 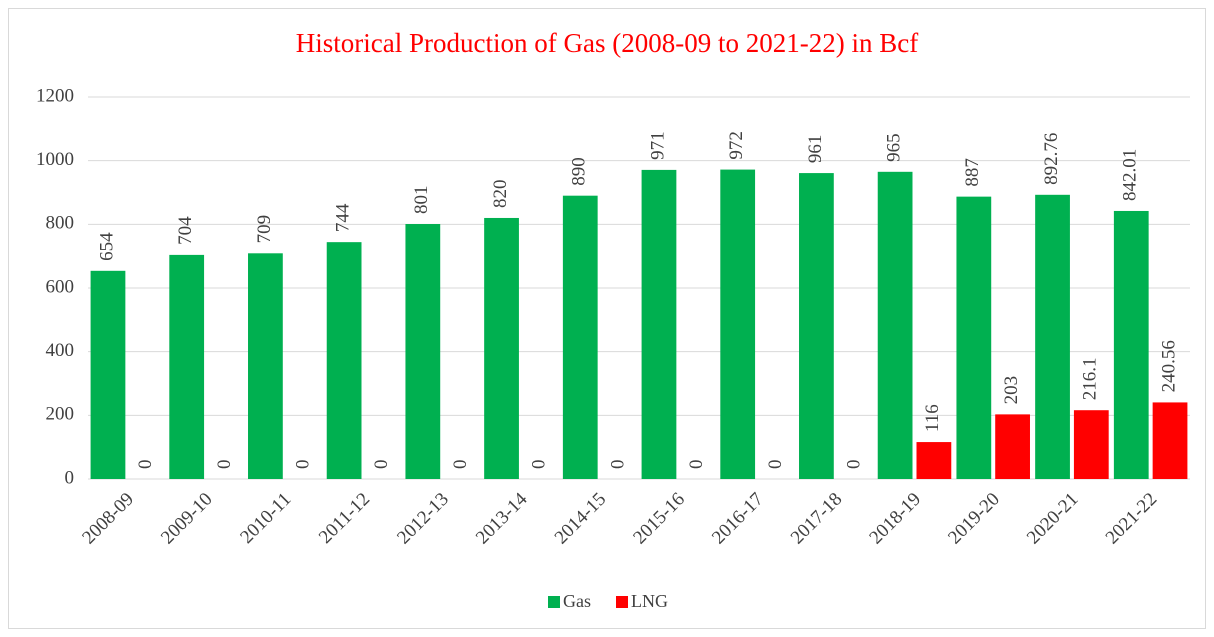 I want to click on y-tick-label: 200, so click(x=60, y=414).